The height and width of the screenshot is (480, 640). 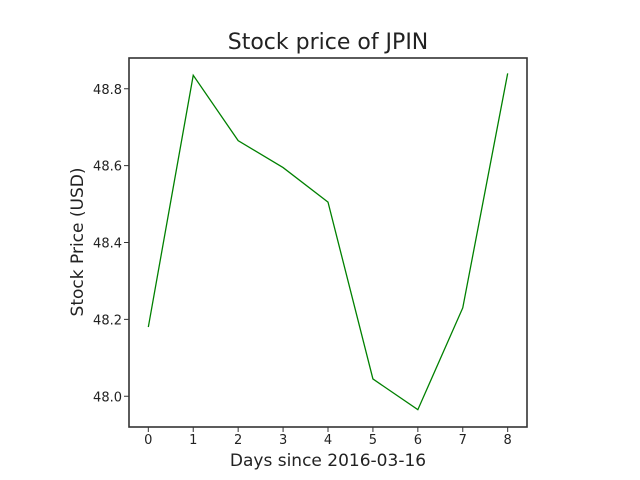 I want to click on y-tick-label: 48.4, so click(x=107, y=244).